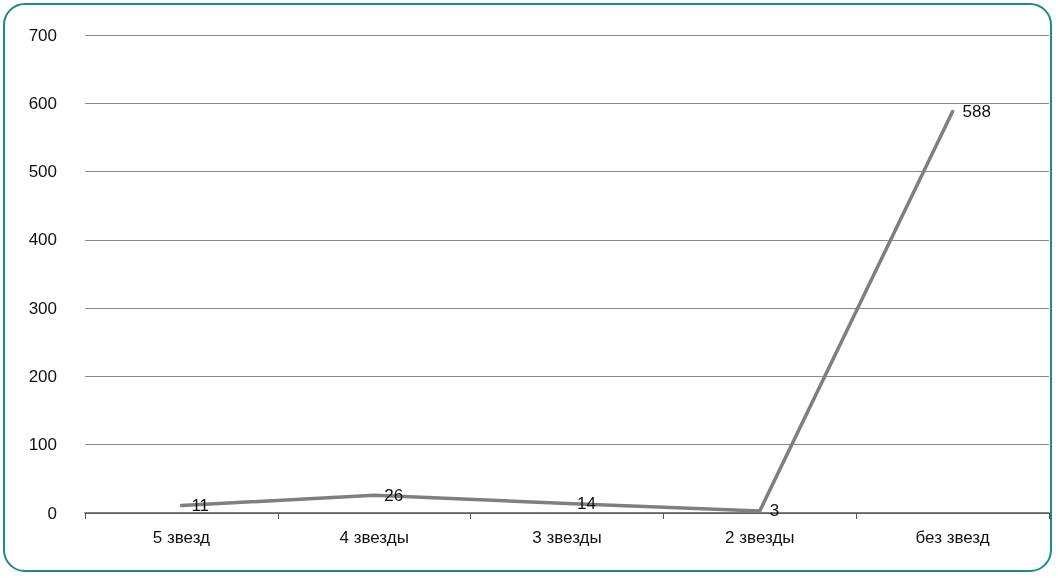 The width and height of the screenshot is (1059, 579). I want to click on x-tick-label: 4 звезды, so click(374, 537).